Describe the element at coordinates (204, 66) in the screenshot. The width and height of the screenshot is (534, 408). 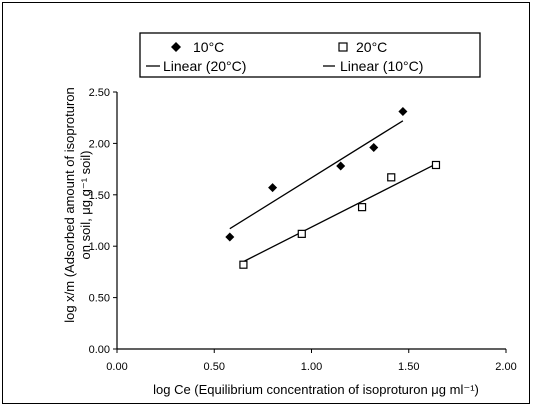
I see `legend-label-linear-20c: Linear (20°C)` at that location.